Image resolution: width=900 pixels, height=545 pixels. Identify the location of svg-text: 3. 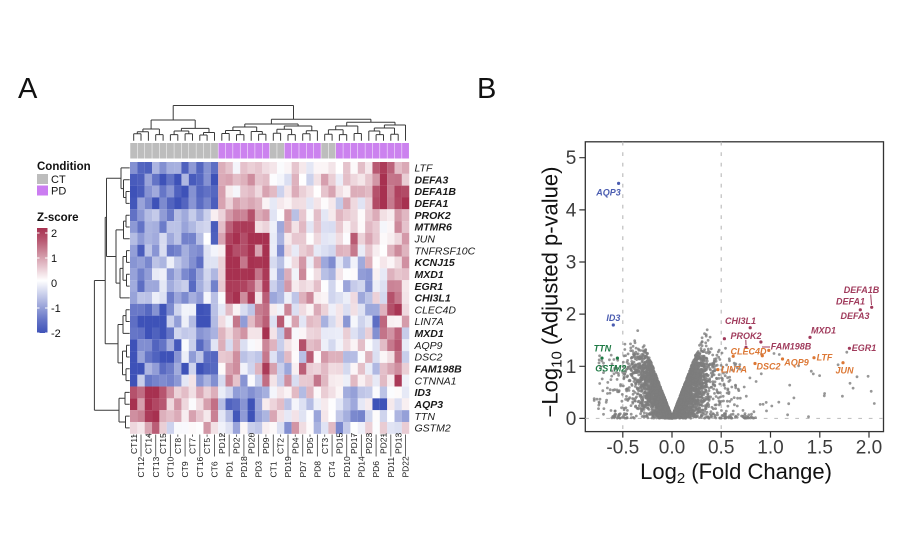
(571, 263).